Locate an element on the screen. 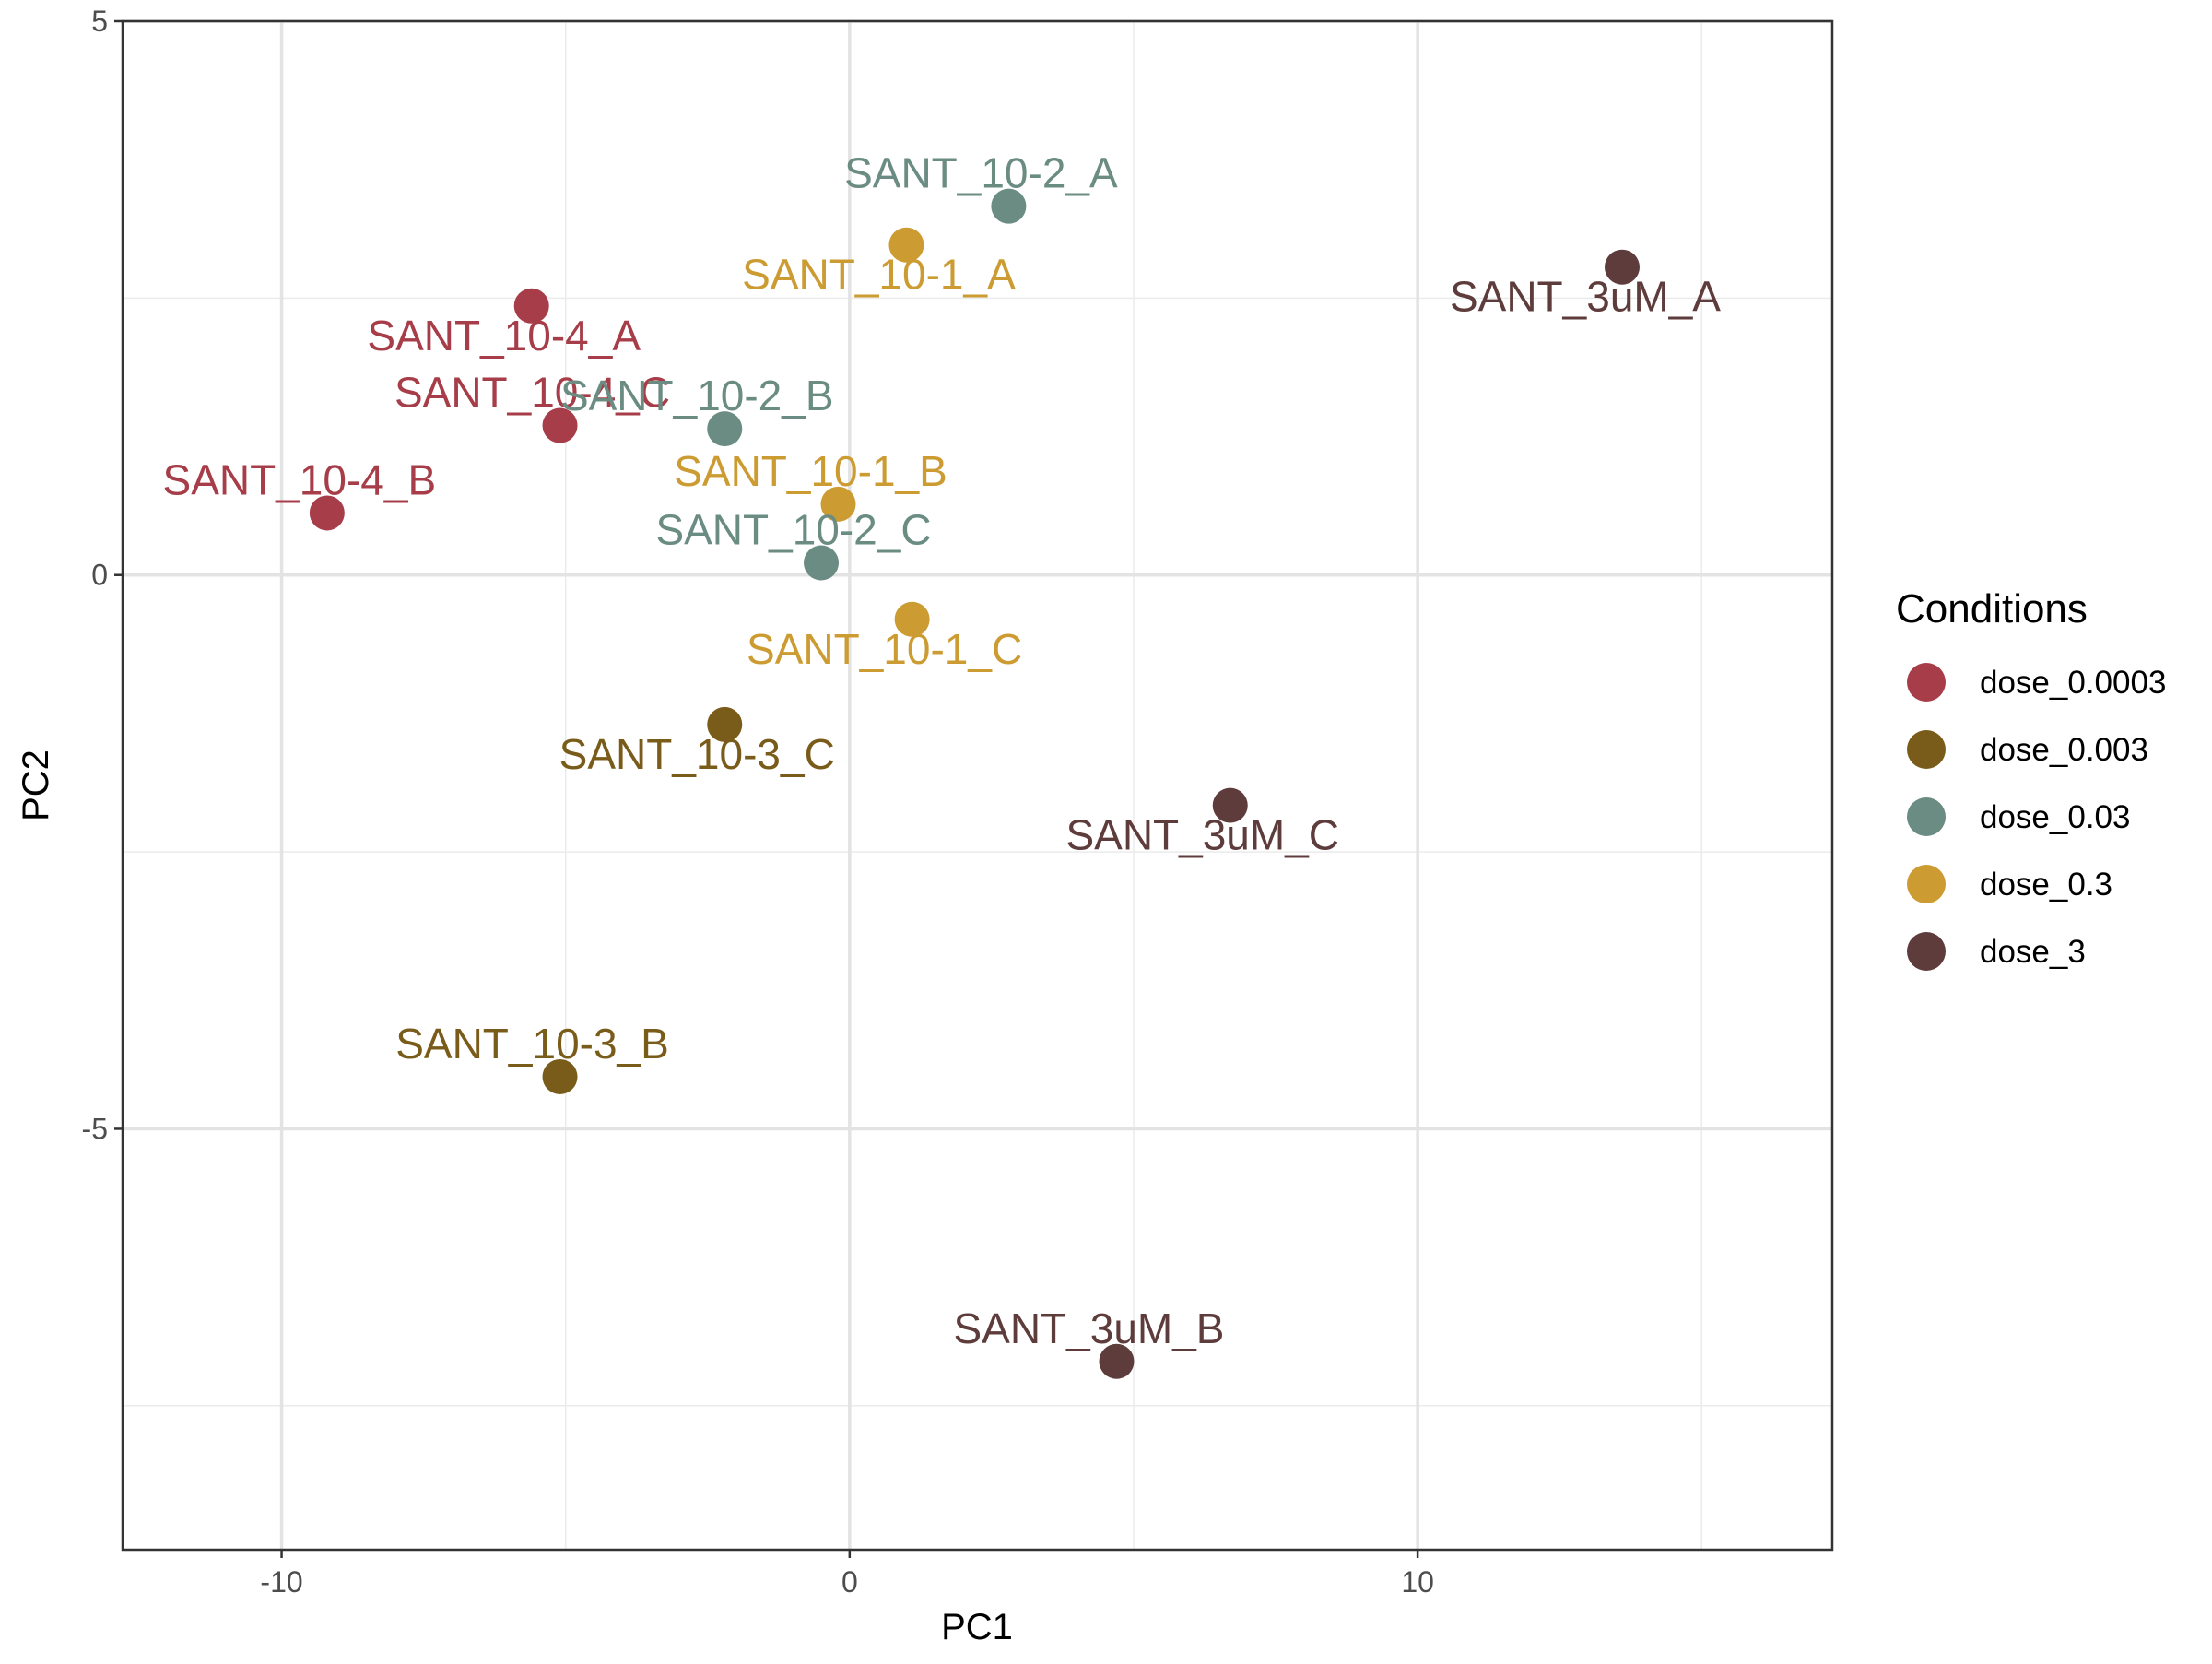 The image size is (2212, 1664). x-tick-label: 0 is located at coordinates (849, 1582).